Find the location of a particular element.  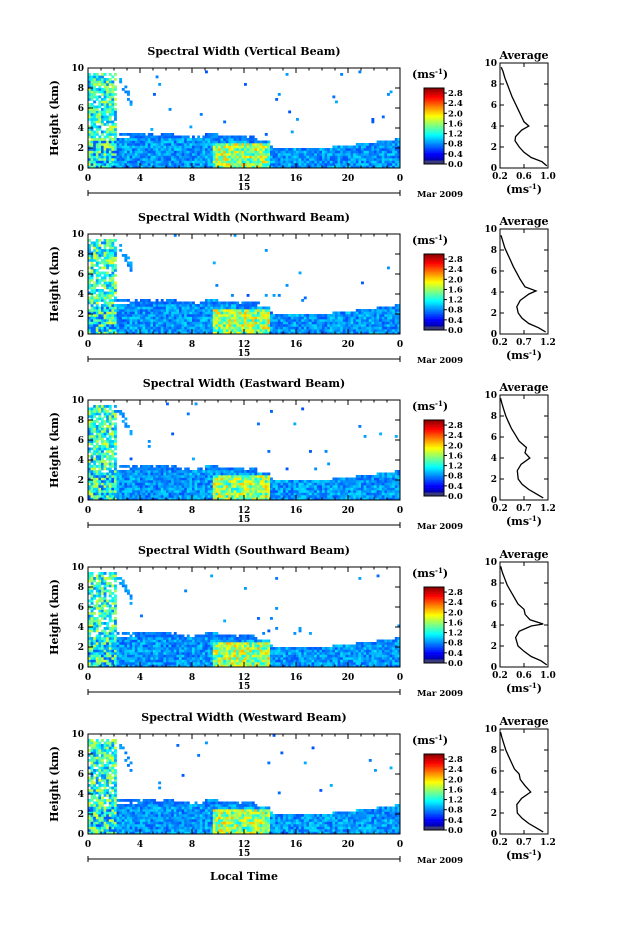

y-tick-label: 0 is located at coordinates (81, 169).